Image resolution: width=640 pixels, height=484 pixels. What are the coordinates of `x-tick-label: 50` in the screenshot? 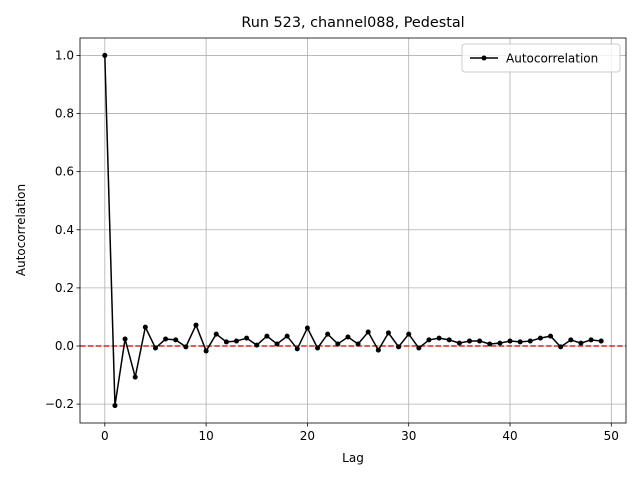 It's located at (611, 436).